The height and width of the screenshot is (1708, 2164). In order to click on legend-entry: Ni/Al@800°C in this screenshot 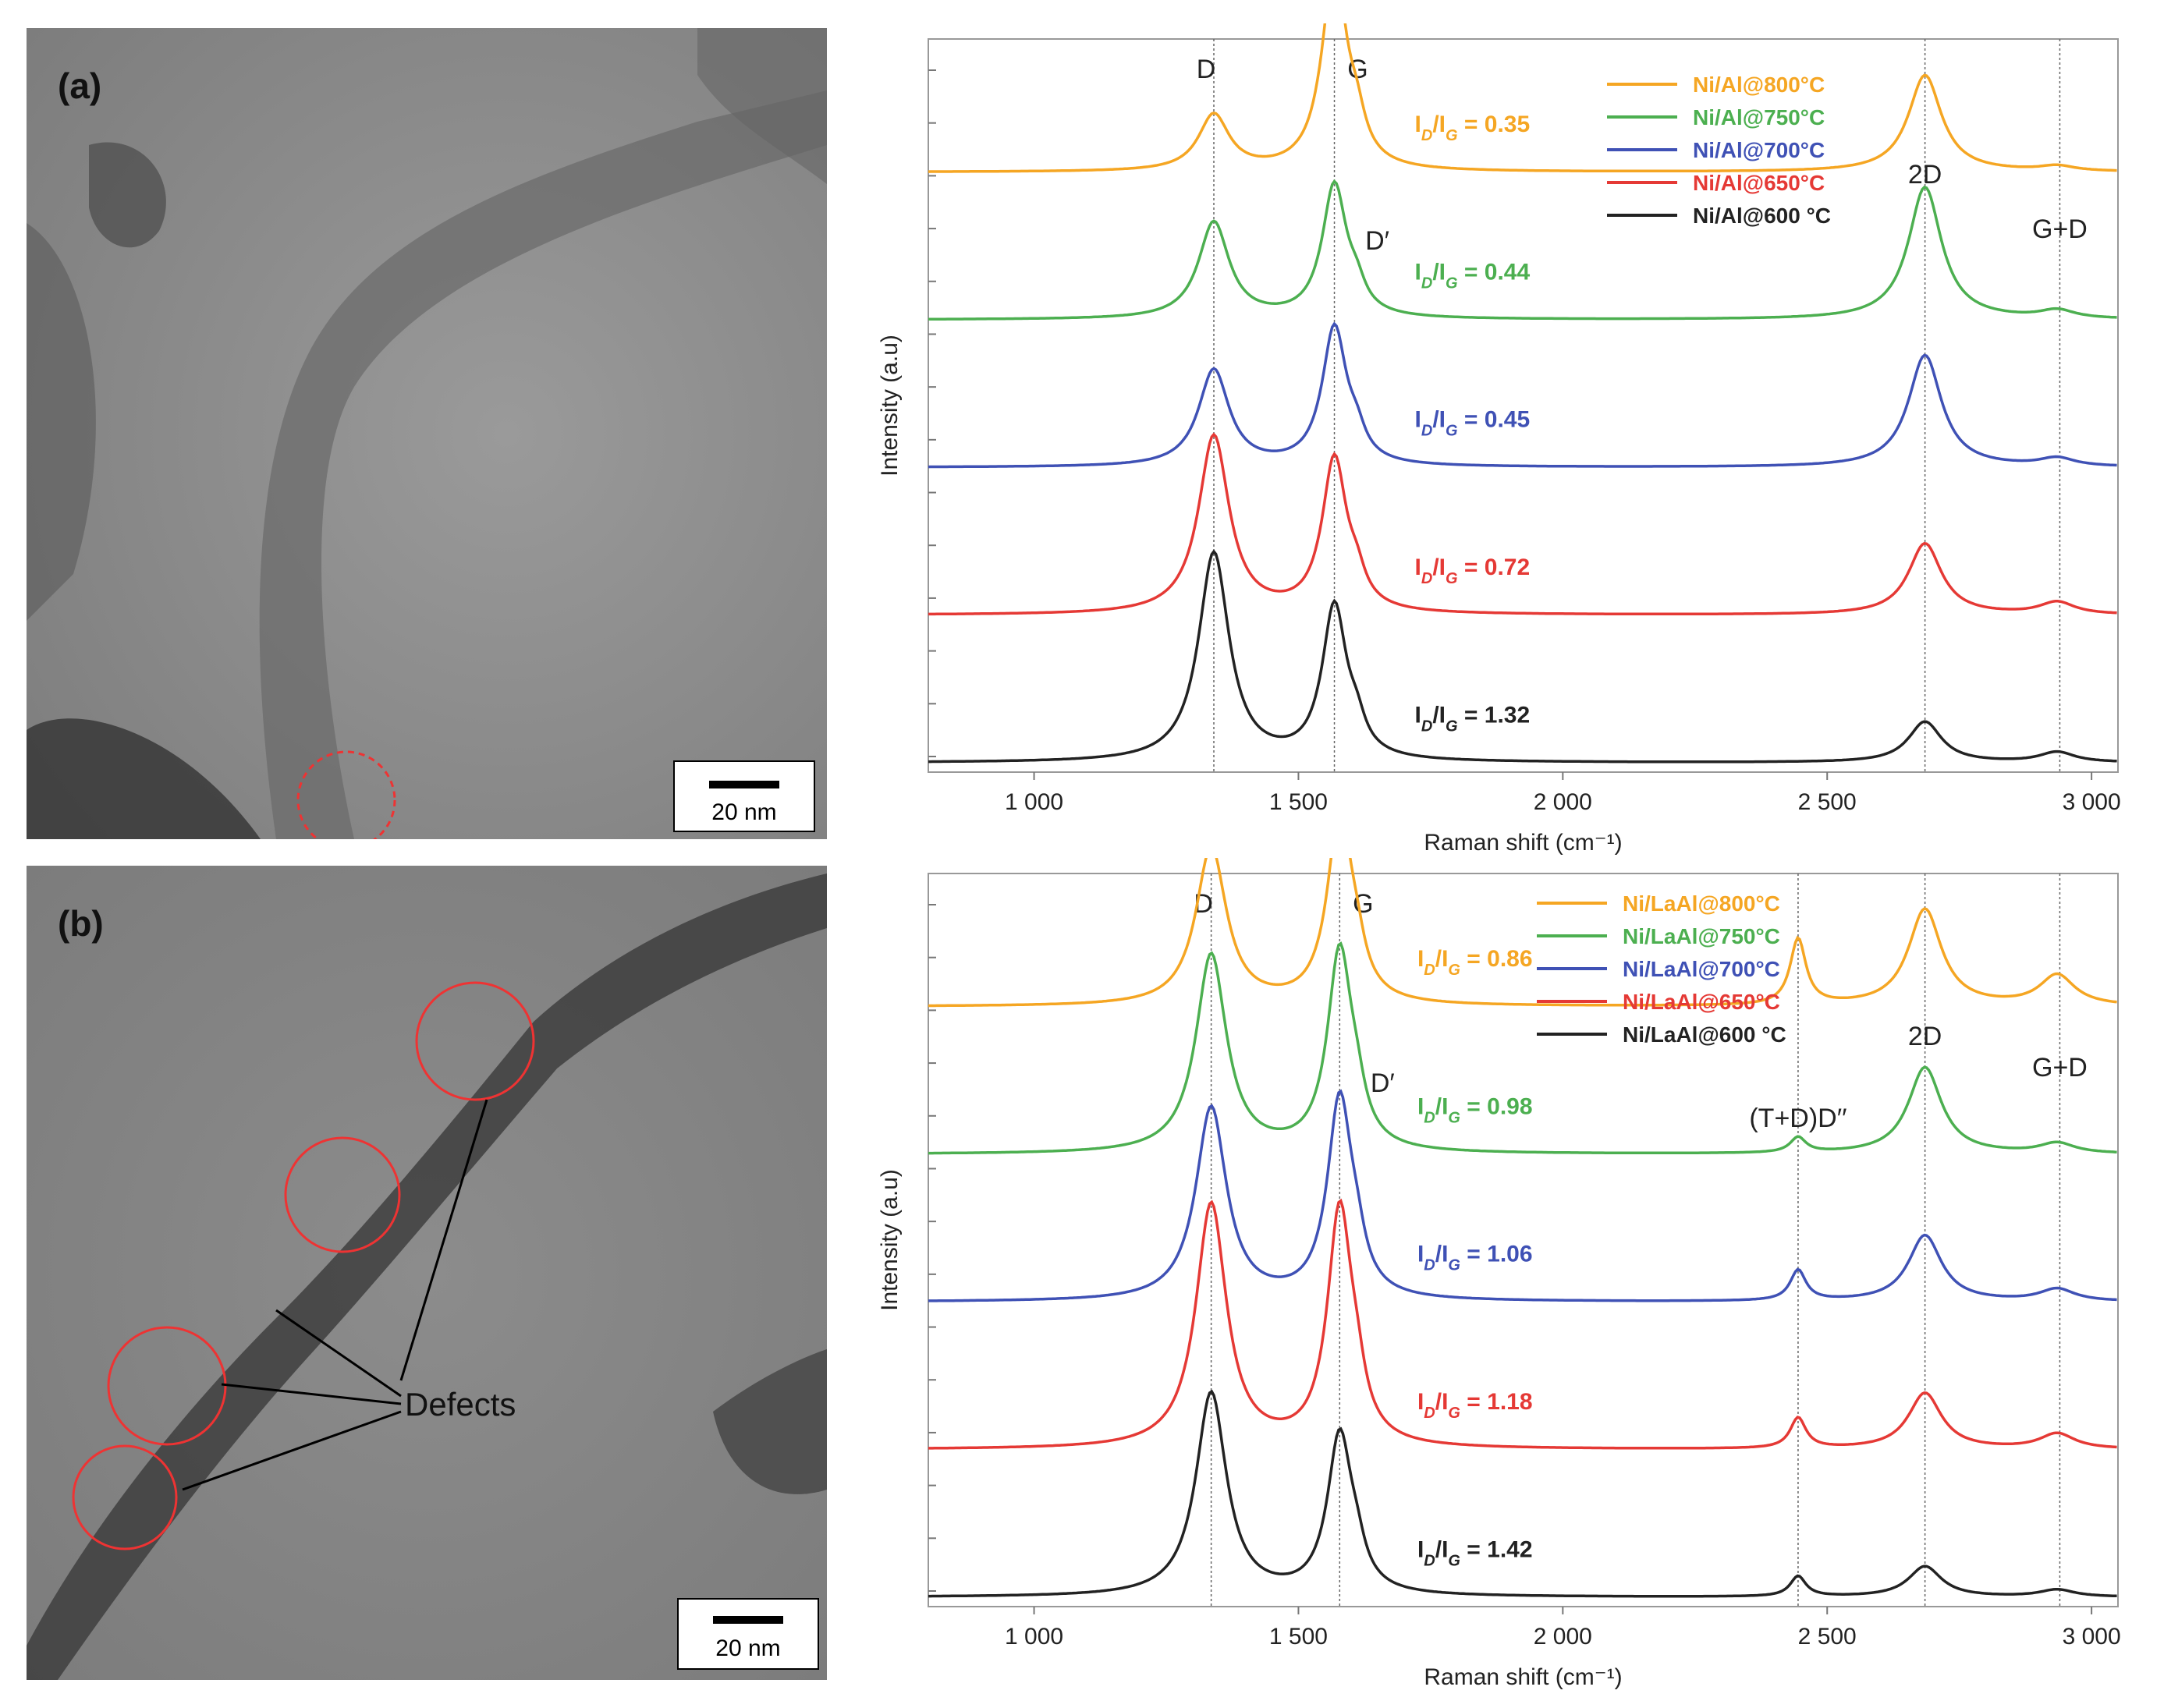, I will do `click(1759, 85)`.